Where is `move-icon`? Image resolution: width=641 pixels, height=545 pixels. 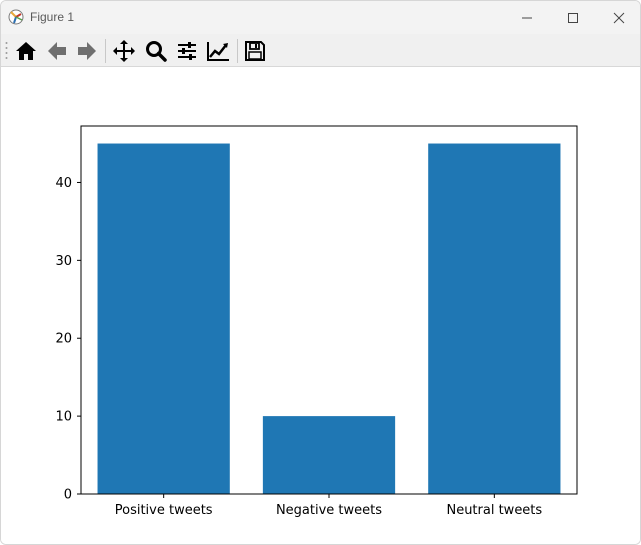 move-icon is located at coordinates (124, 51).